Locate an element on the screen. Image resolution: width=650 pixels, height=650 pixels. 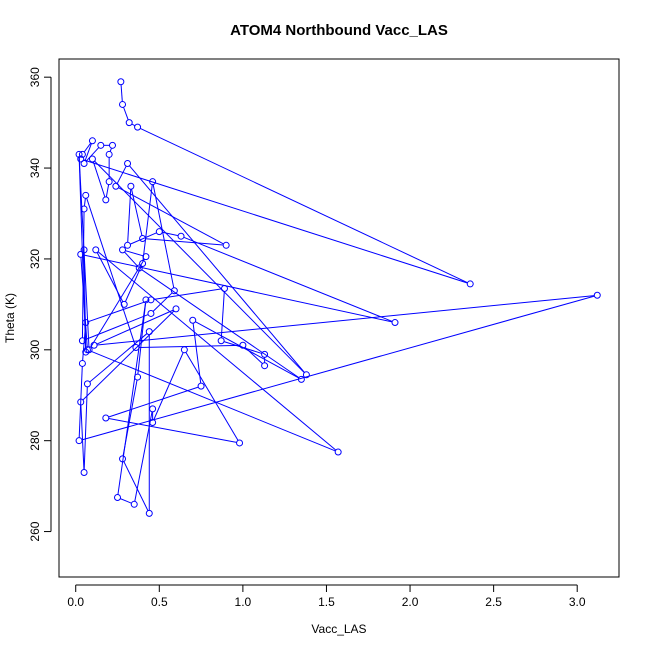
x-tick-label: 1.0 is located at coordinates (243, 602).